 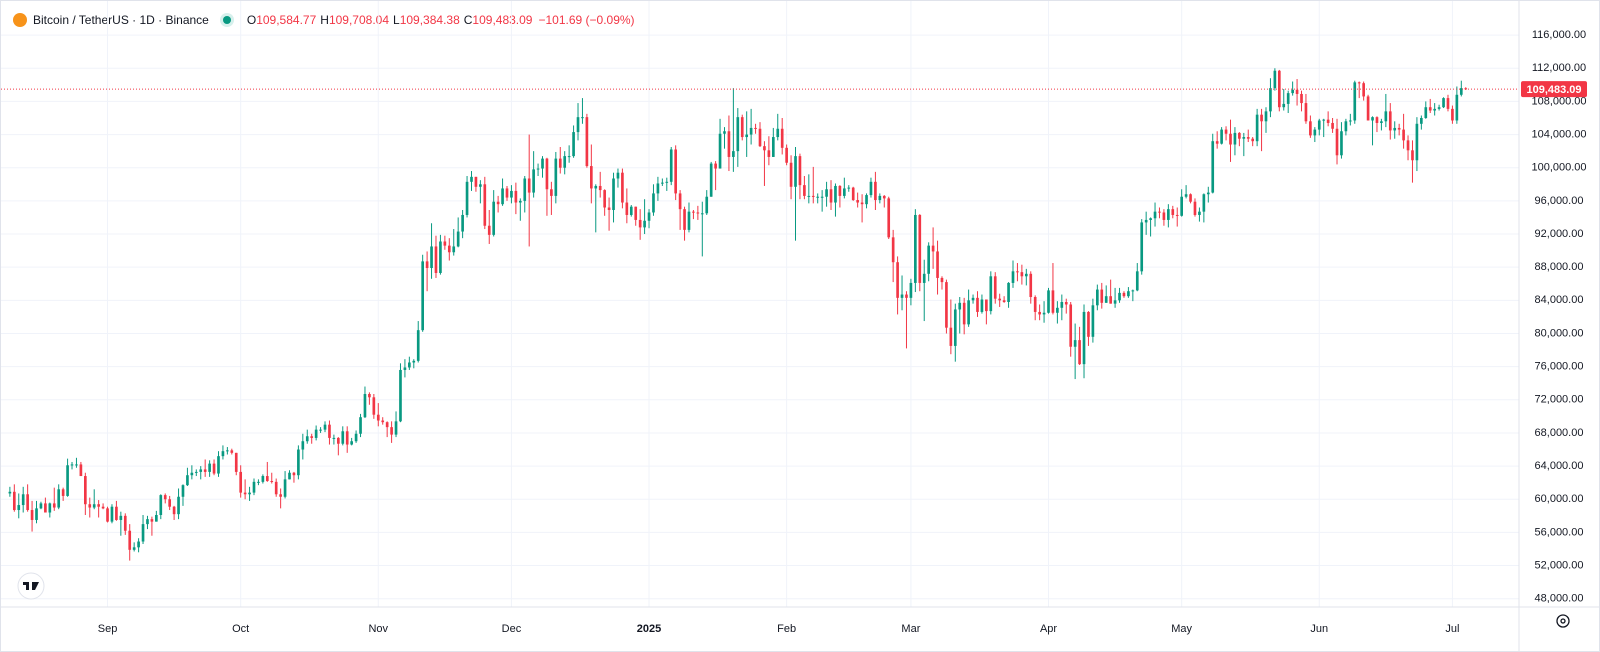 I want to click on y-tick-label: 76,000.00, so click(x=1559, y=367).